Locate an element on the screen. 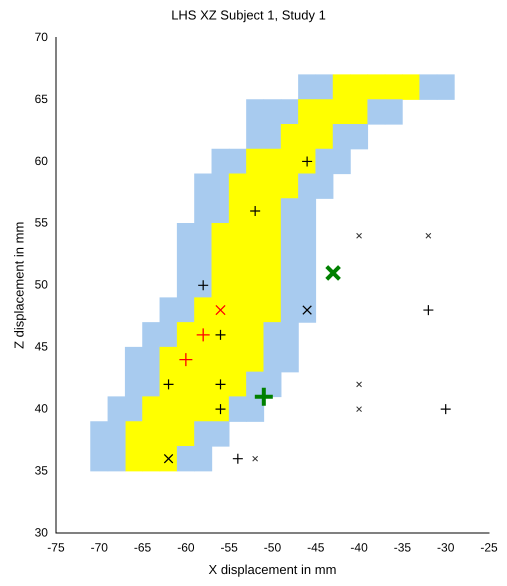  x-tick-label: -30 is located at coordinates (446, 547).